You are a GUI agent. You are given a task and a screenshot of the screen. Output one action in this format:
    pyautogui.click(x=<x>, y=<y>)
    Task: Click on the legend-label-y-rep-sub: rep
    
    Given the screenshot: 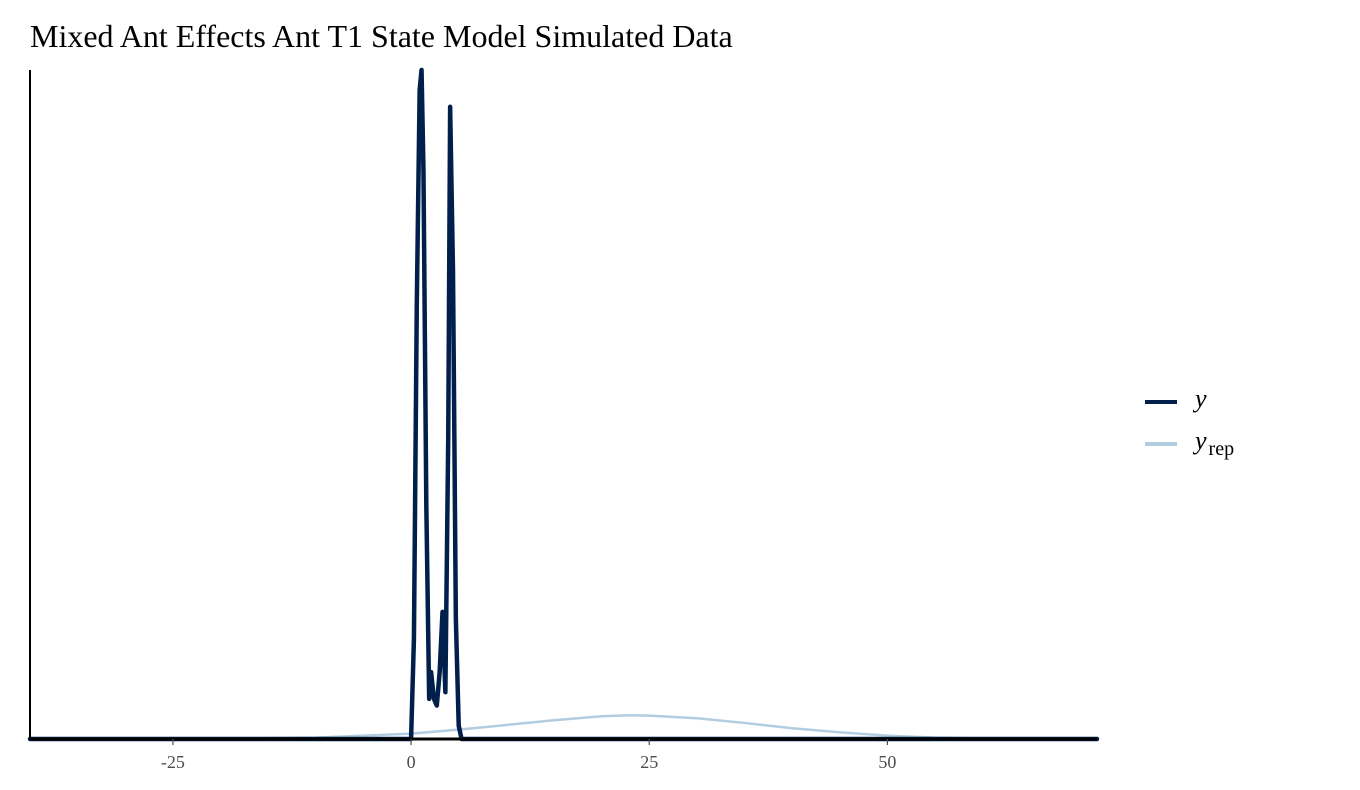 What is the action you would take?
    pyautogui.click(x=1221, y=449)
    